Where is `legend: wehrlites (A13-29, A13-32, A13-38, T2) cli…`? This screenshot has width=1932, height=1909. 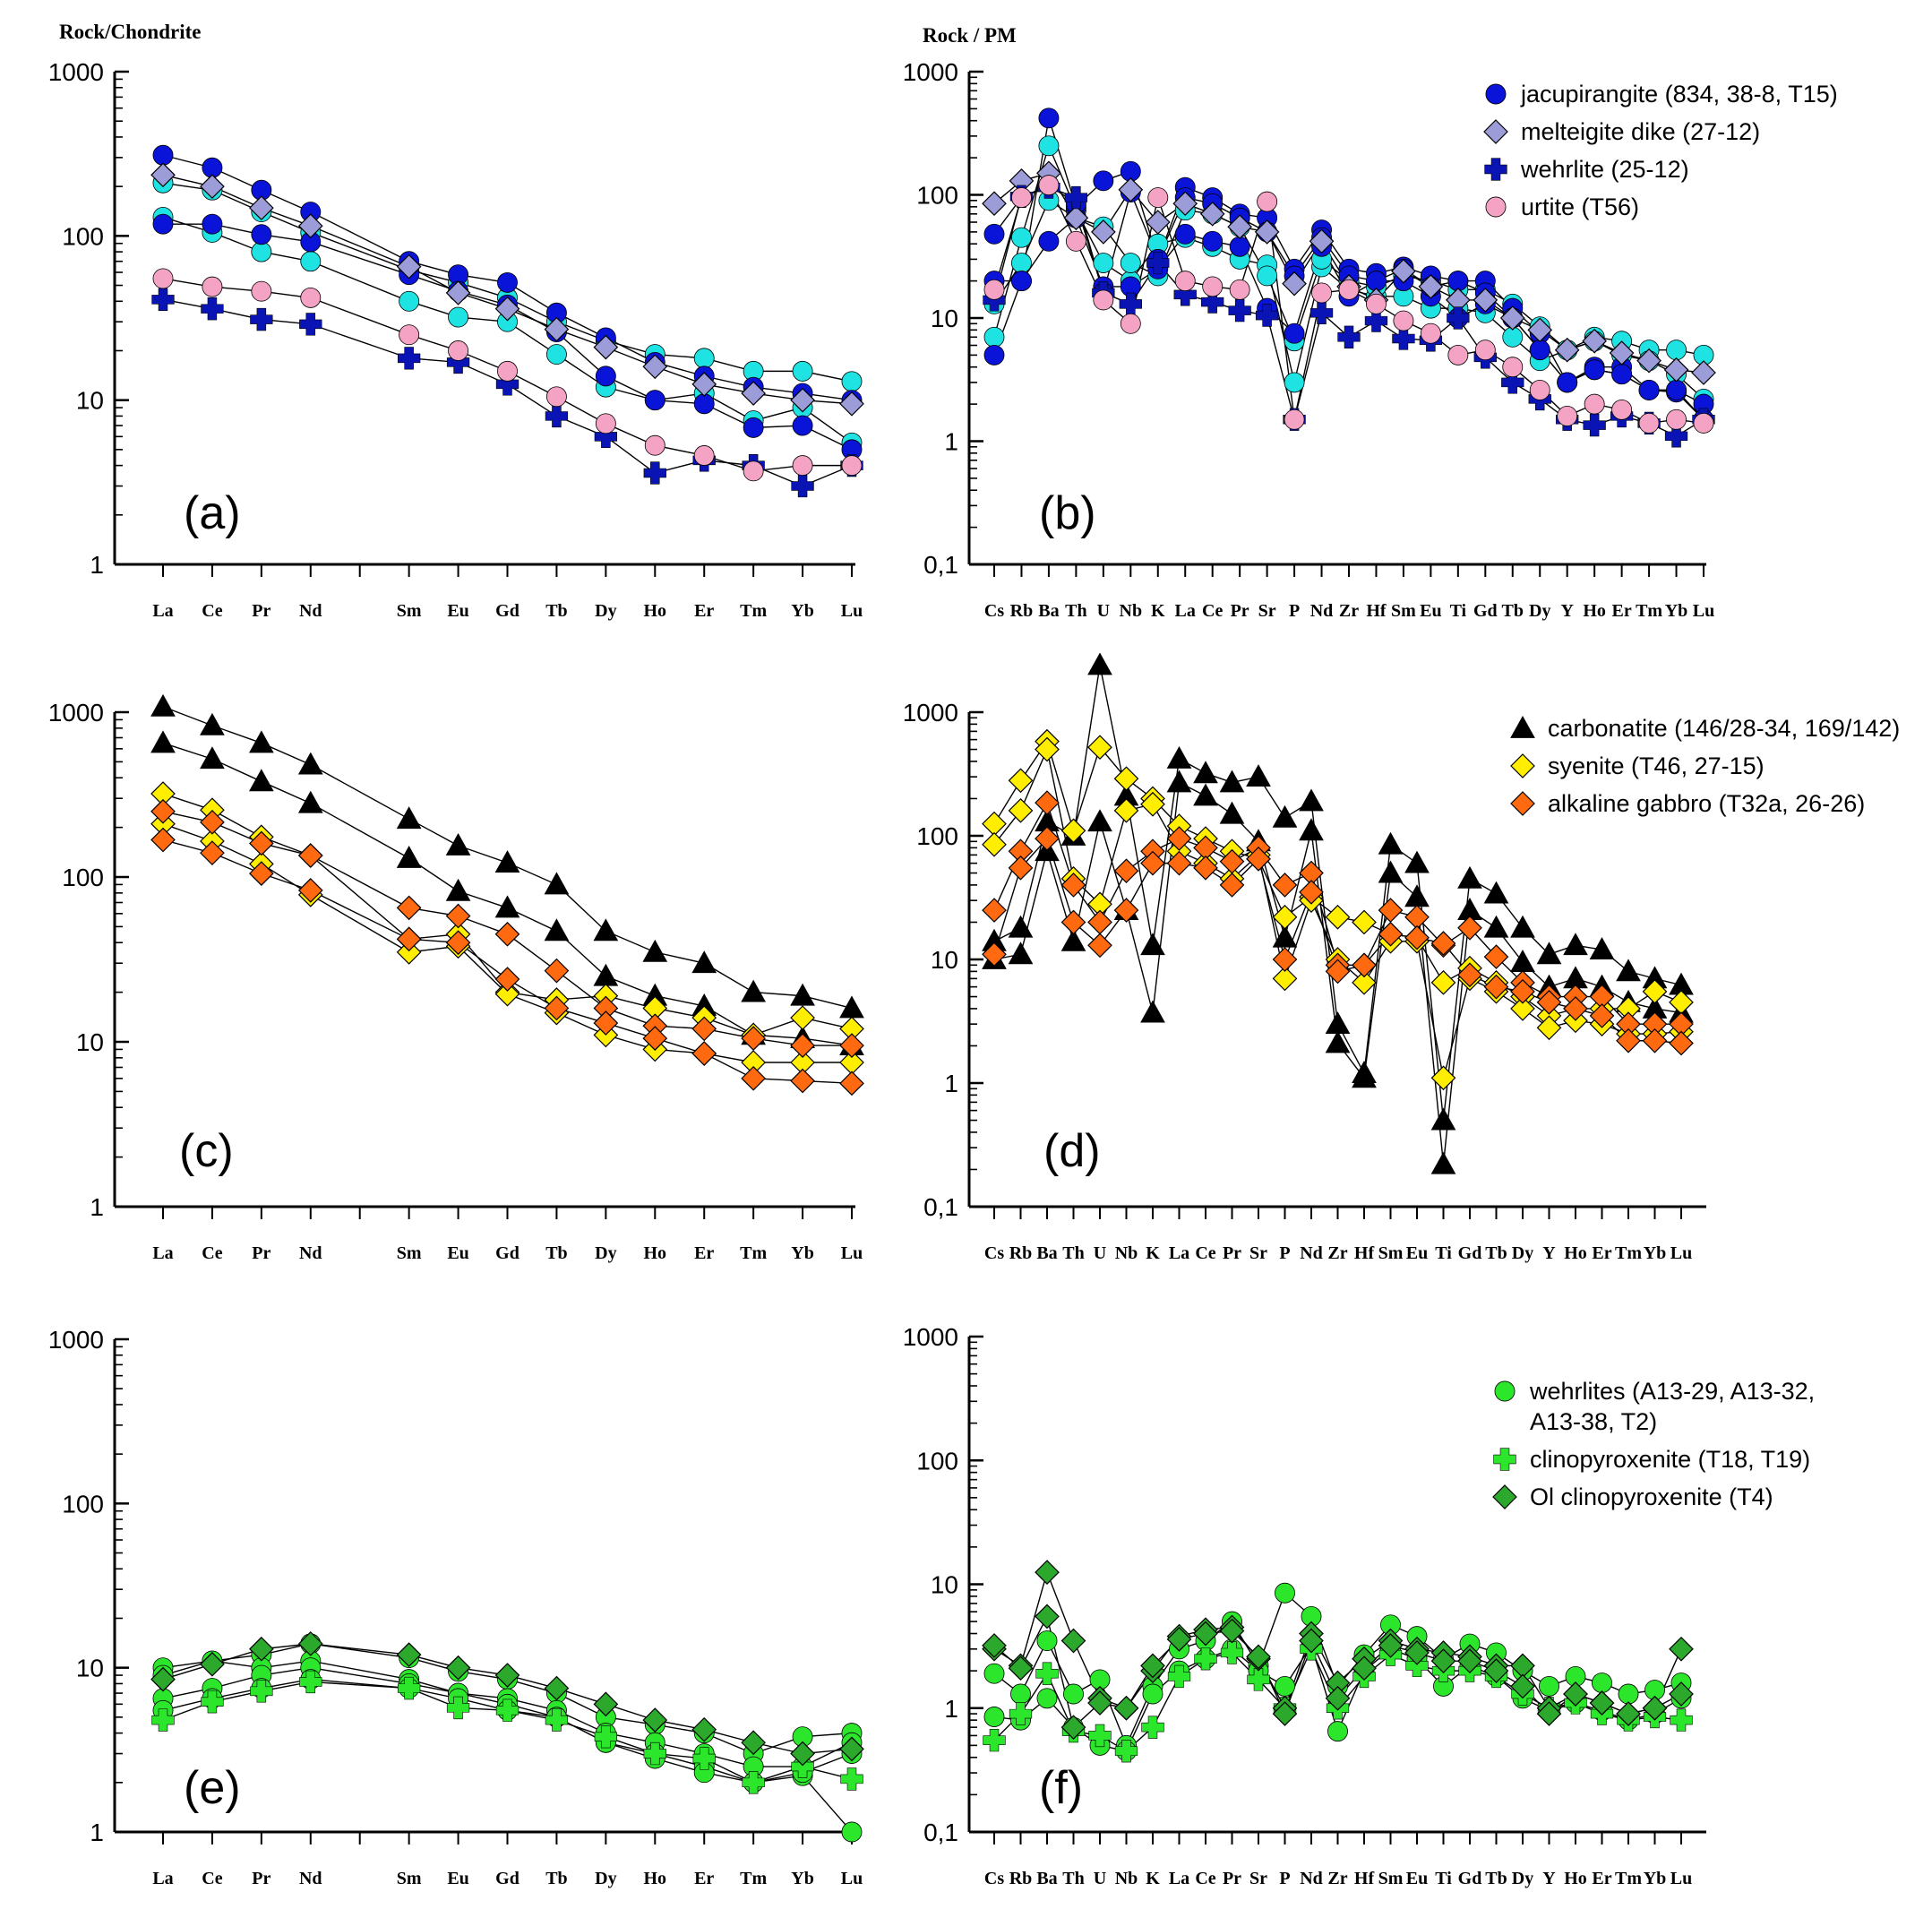 legend: wehrlites (A13-29, A13-32, A13-38, T2) cli… is located at coordinates (1653, 1444).